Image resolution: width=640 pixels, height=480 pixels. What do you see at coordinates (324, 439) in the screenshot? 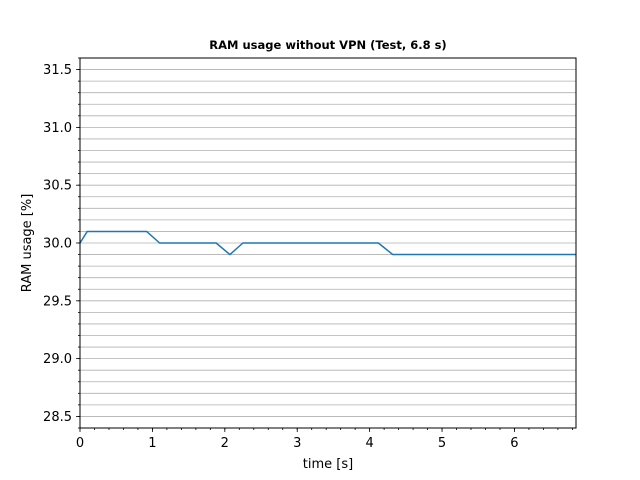
I see `x-axis: 0 1 2 3 4 5 6` at bounding box center [324, 439].